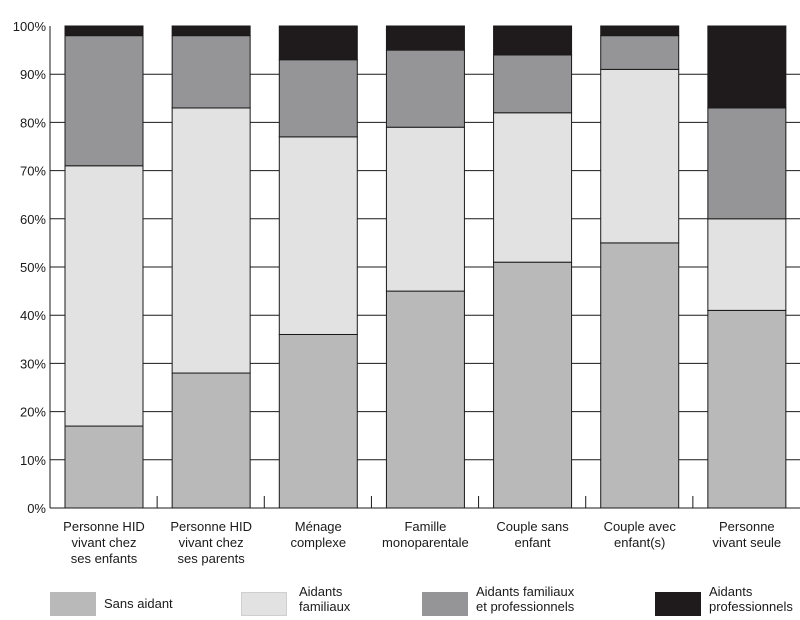 This screenshot has width=800, height=620. I want to click on legend-label: Aidants professionnels, so click(751, 599).